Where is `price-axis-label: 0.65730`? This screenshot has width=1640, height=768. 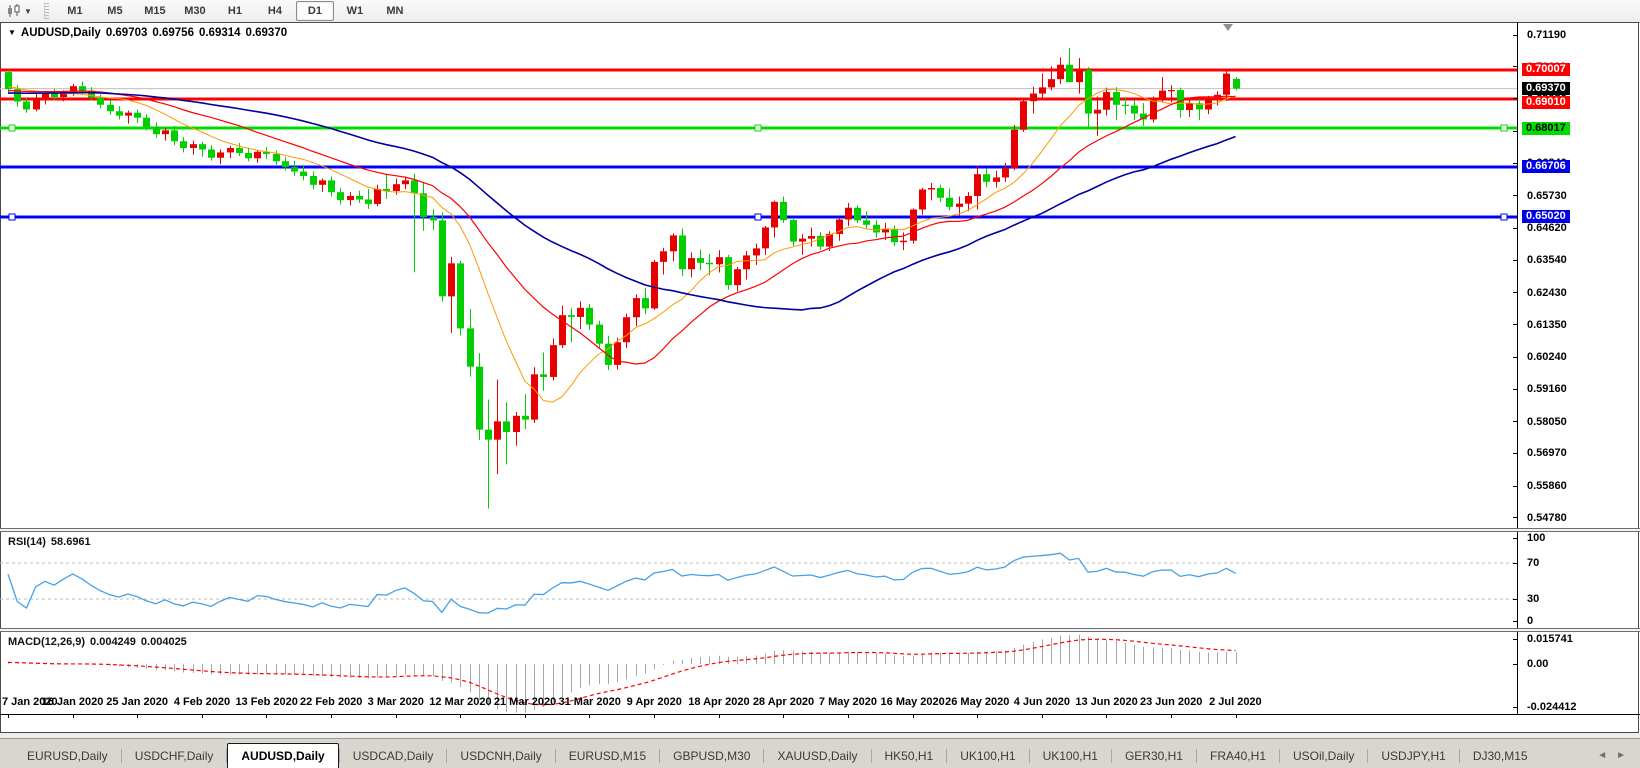
price-axis-label: 0.65730 is located at coordinates (1547, 195).